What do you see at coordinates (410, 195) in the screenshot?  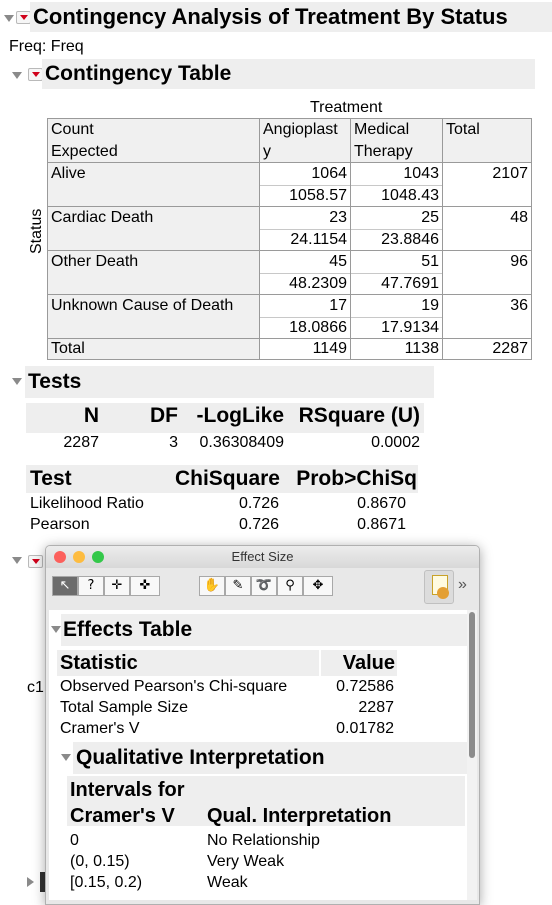 I see `expected-value: 1048.43` at bounding box center [410, 195].